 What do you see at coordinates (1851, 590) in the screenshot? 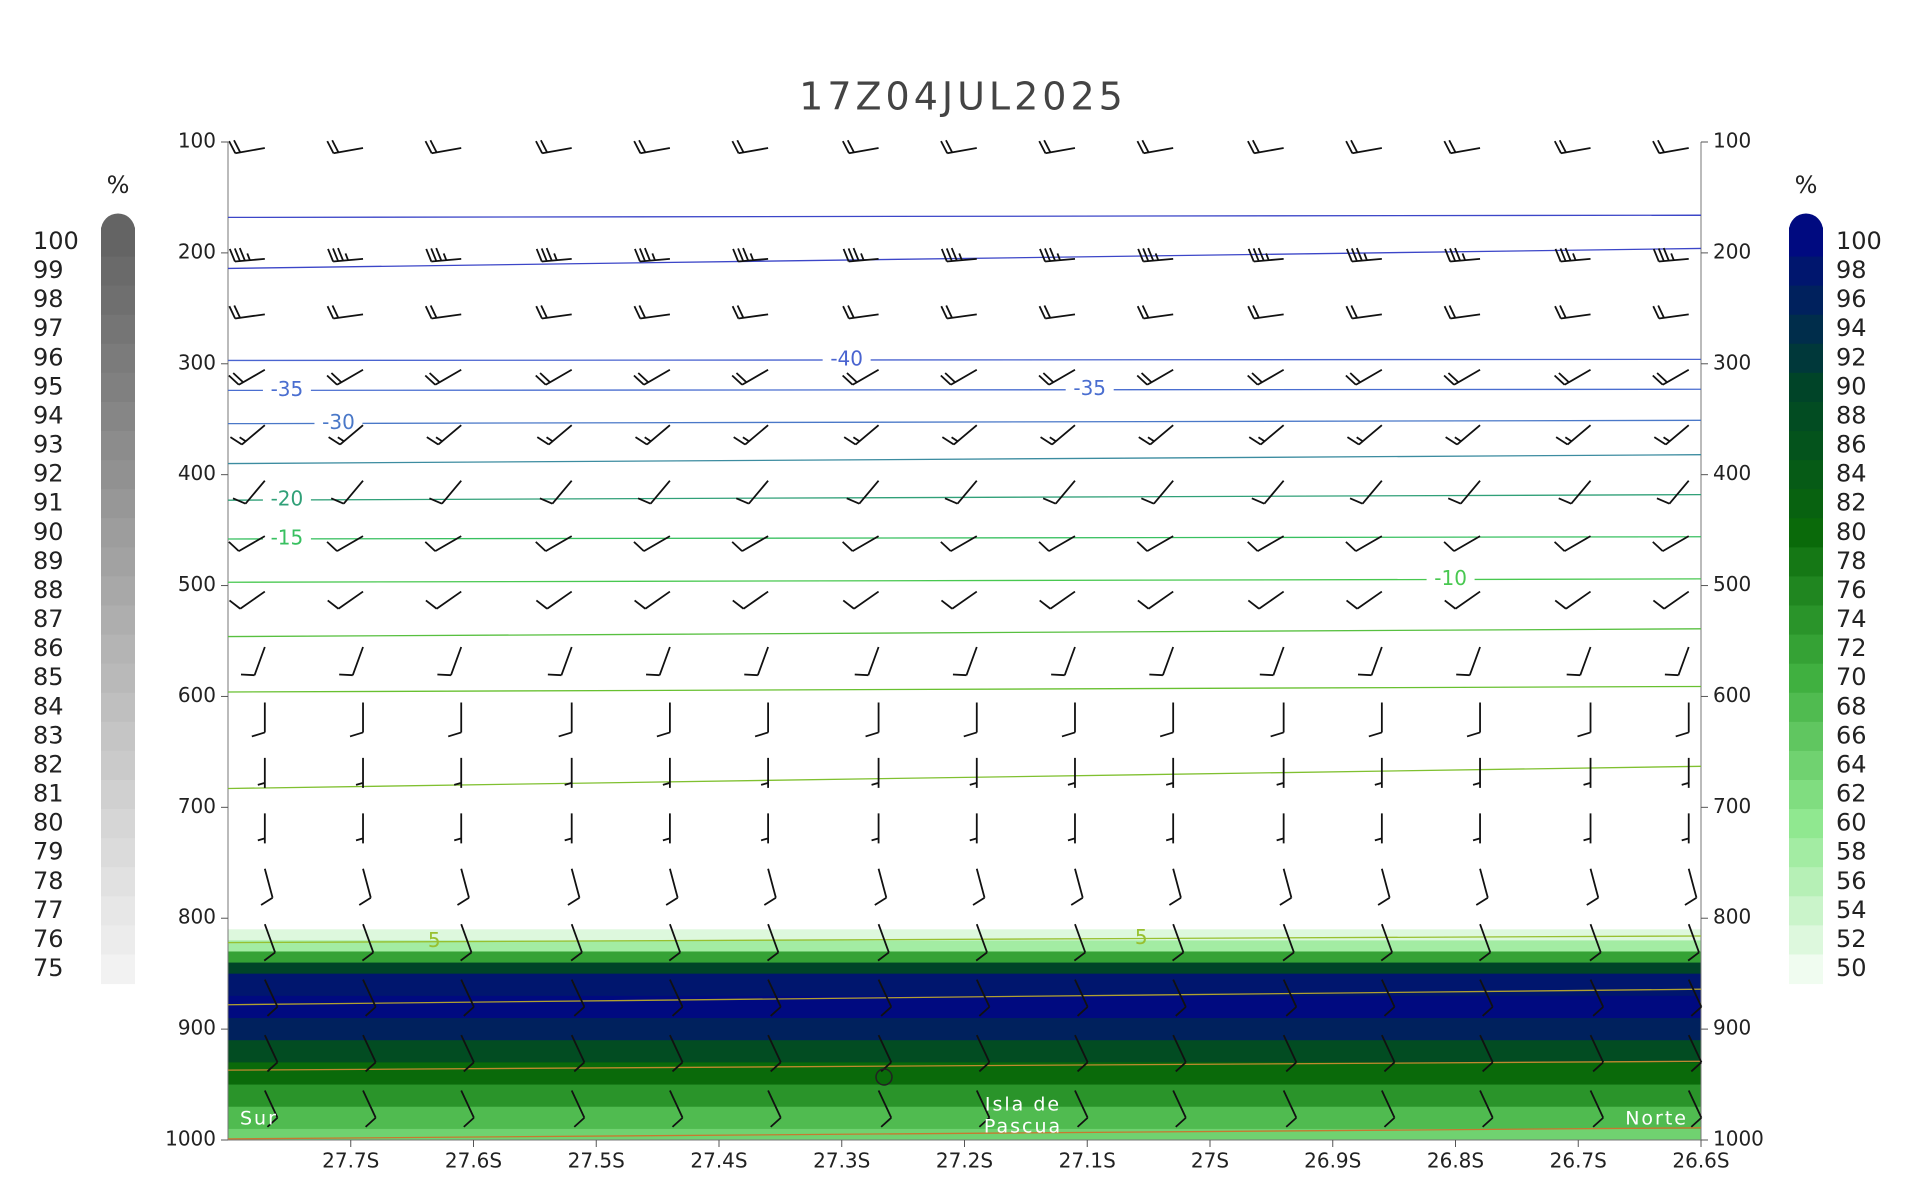
I see `colorbar-label: 76` at bounding box center [1851, 590].